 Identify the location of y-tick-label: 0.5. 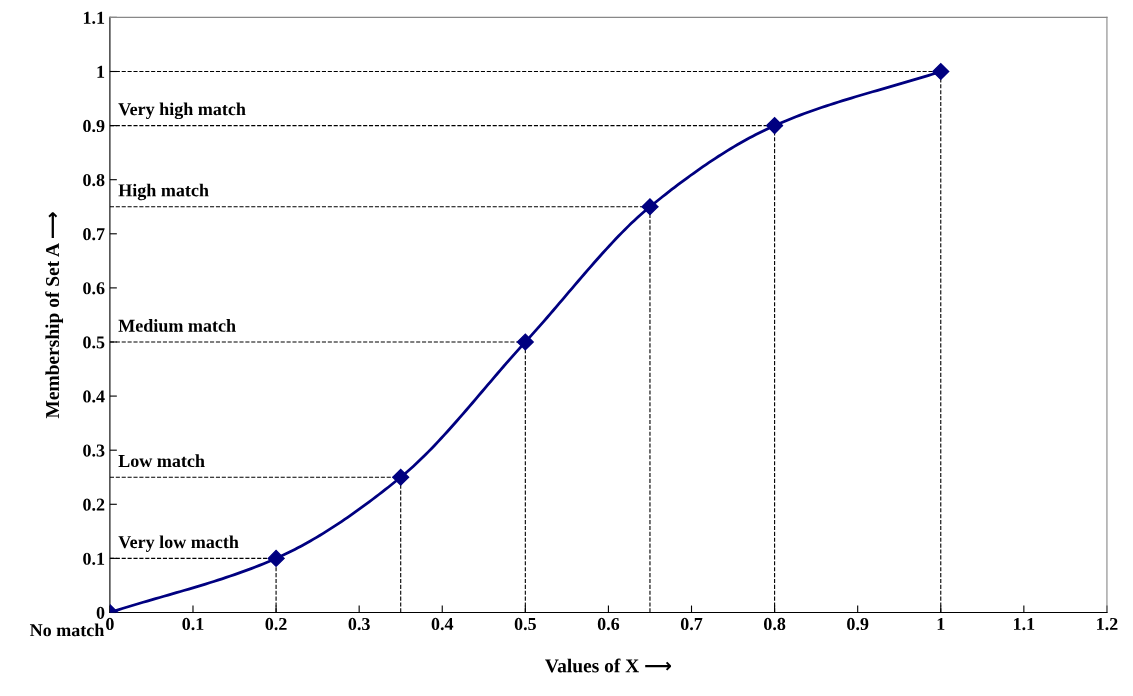
(94, 342).